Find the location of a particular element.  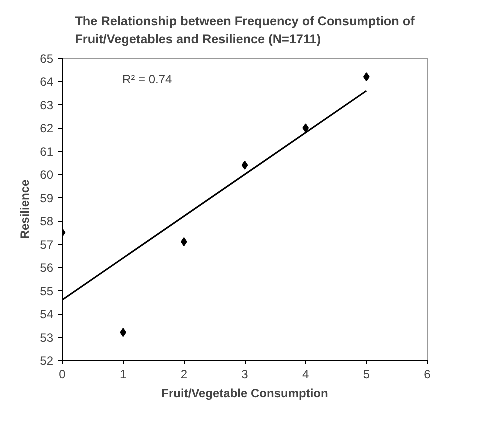

annotation: R² = 0.74 is located at coordinates (147, 79).